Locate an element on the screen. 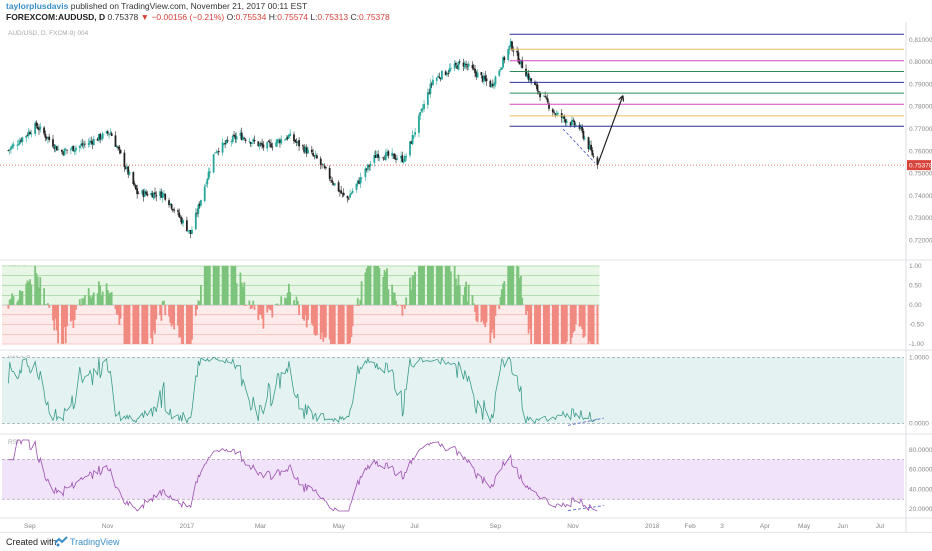  price-axis-tick: 0.72000 is located at coordinates (920, 240).